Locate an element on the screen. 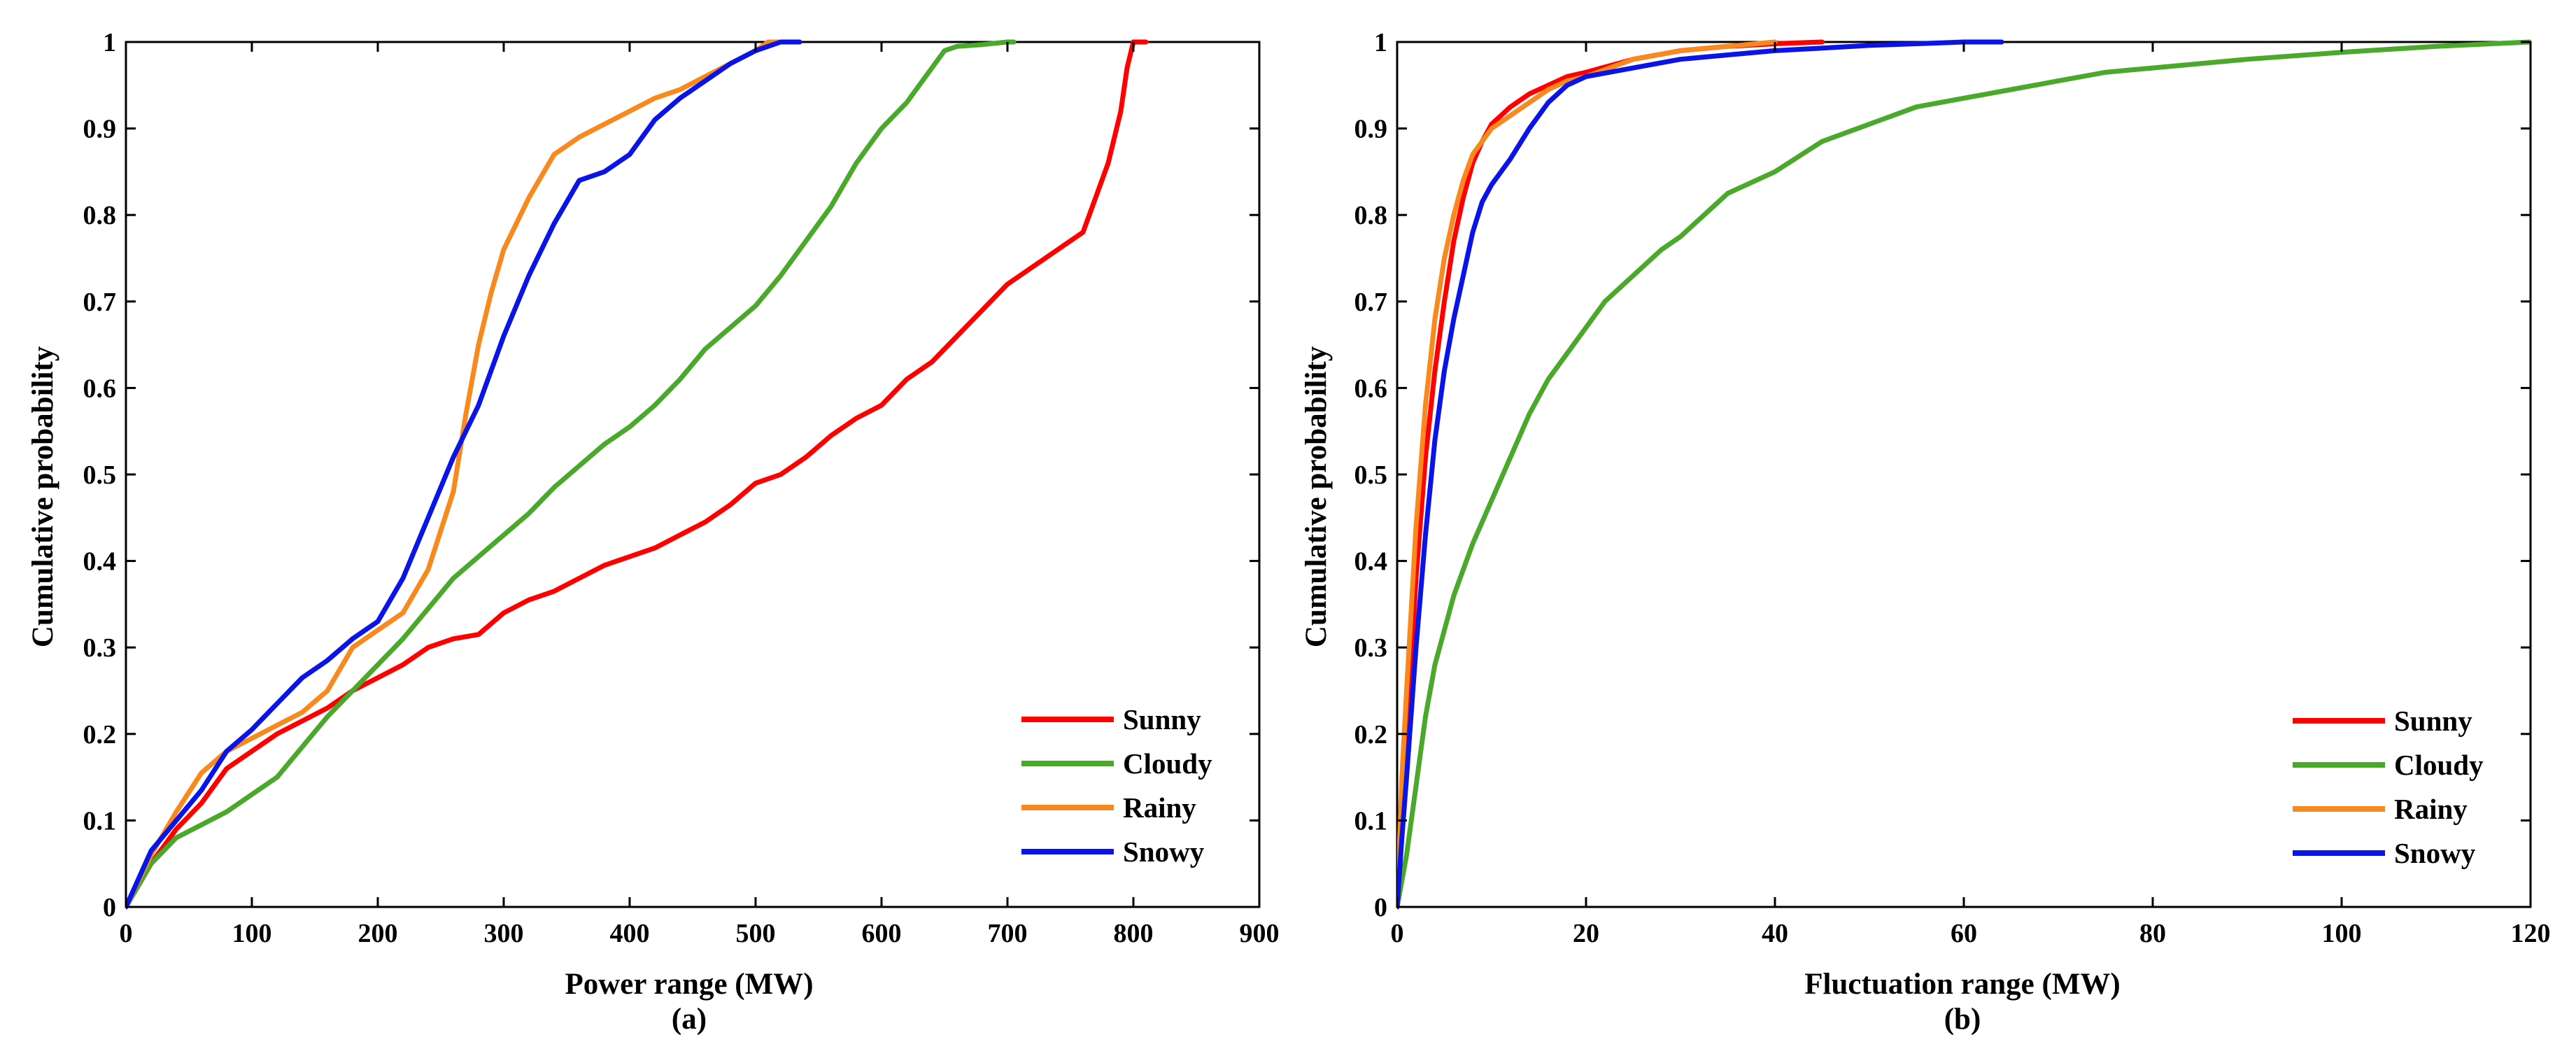 This screenshot has width=2576, height=1056. panel-b-legend-label-rainy: Rainy is located at coordinates (2431, 809).